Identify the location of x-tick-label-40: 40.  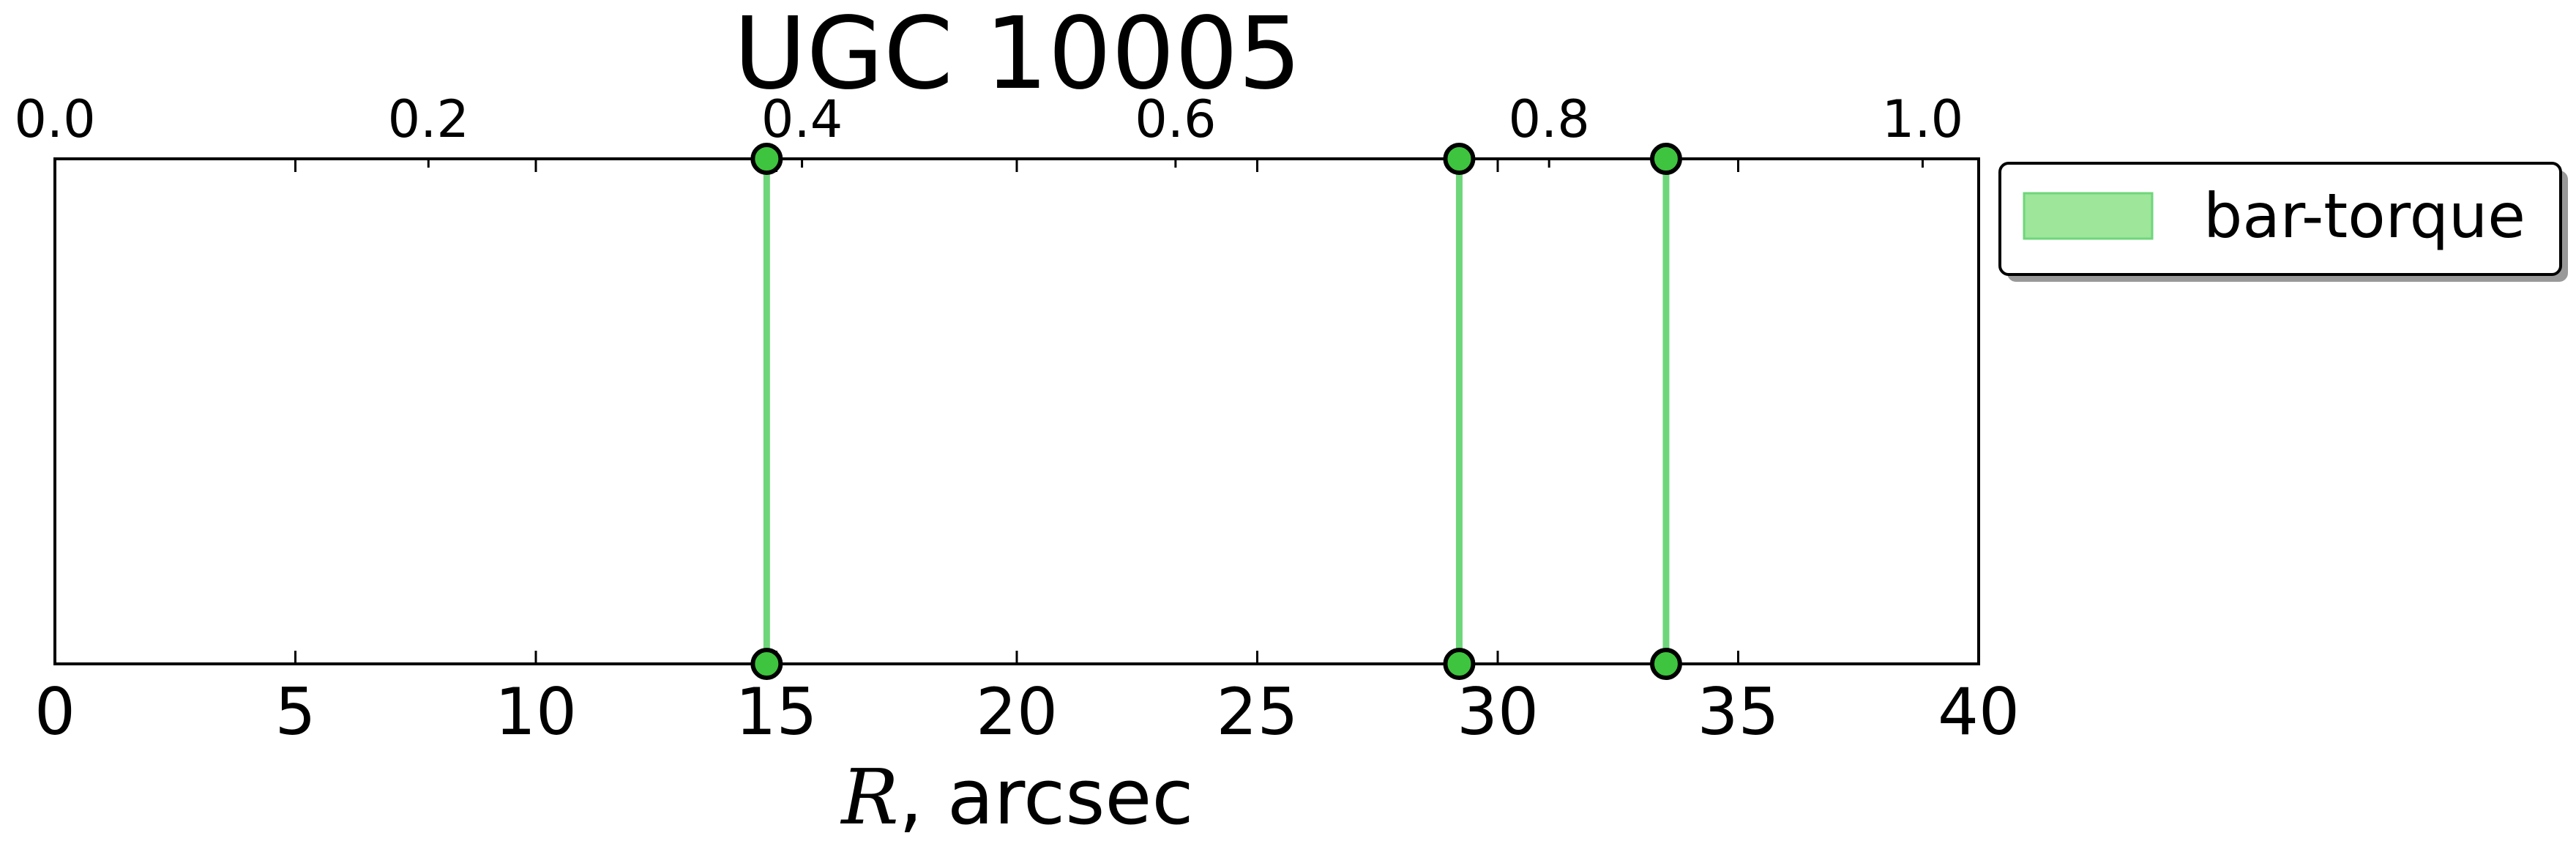
(1979, 712).